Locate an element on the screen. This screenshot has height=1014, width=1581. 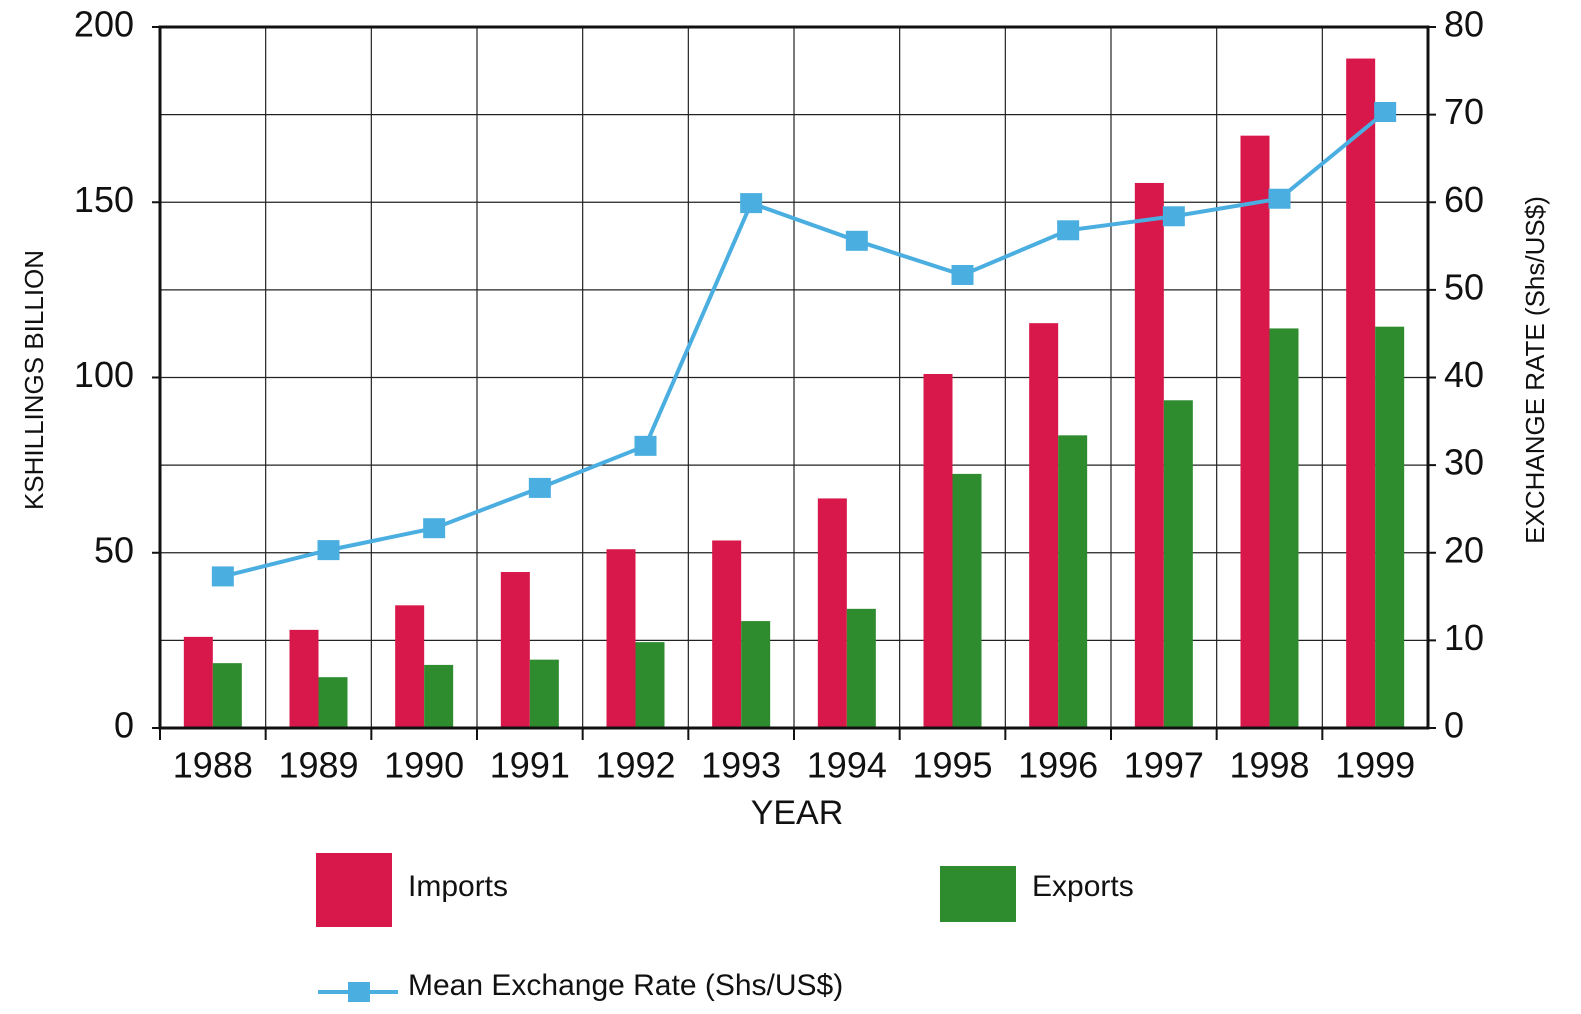
x-tick-label: 1994 is located at coordinates (847, 765).